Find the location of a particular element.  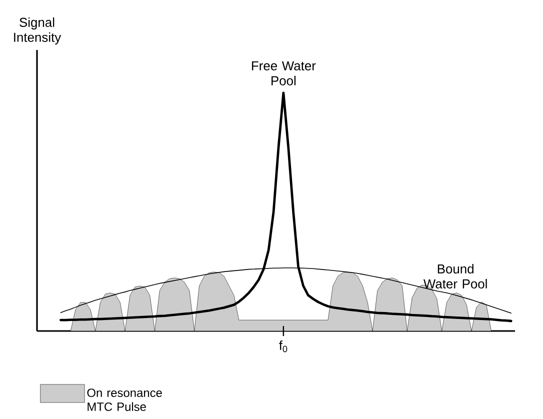

text: f$_{0}$ is located at coordinates (283, 346).